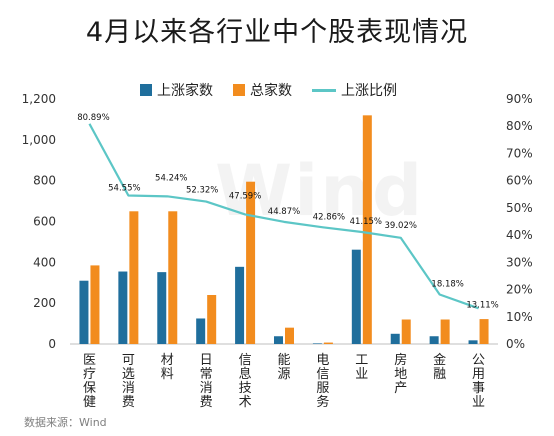  I want to click on legend-item-up-ratio: 上涨比例, so click(354, 90).